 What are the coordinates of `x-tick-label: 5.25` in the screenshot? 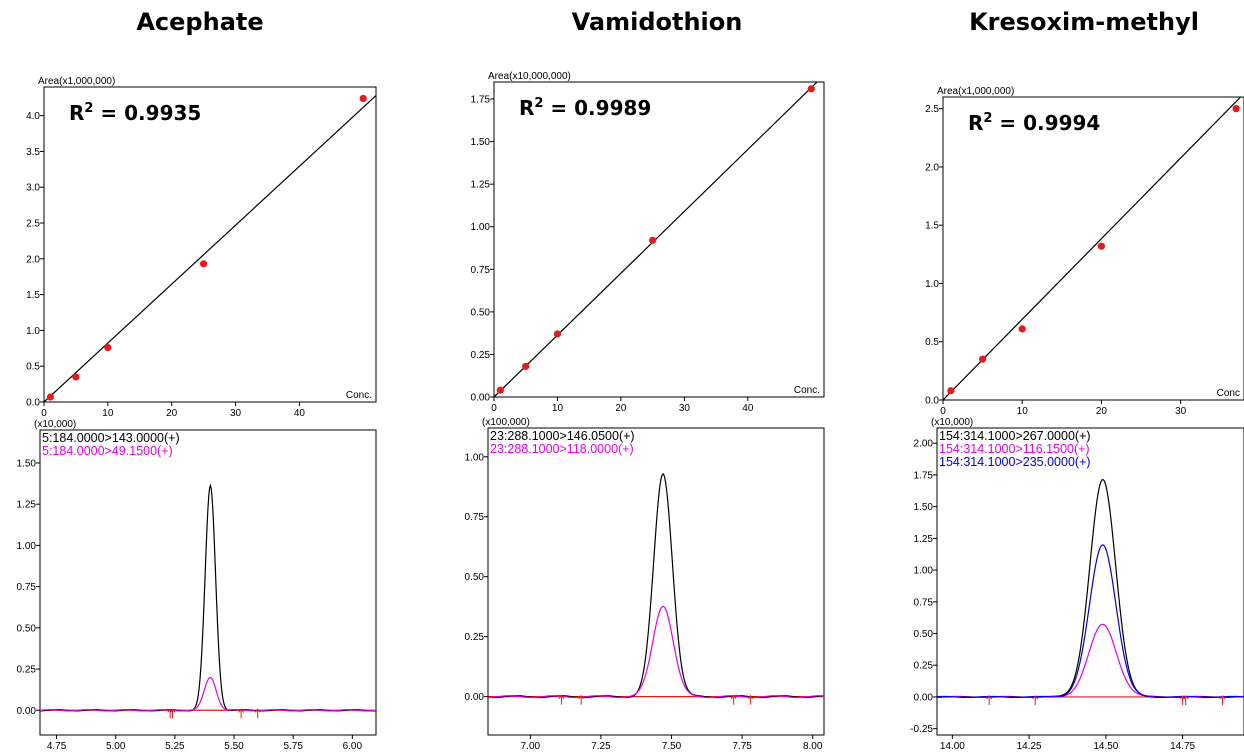 It's located at (175, 746).